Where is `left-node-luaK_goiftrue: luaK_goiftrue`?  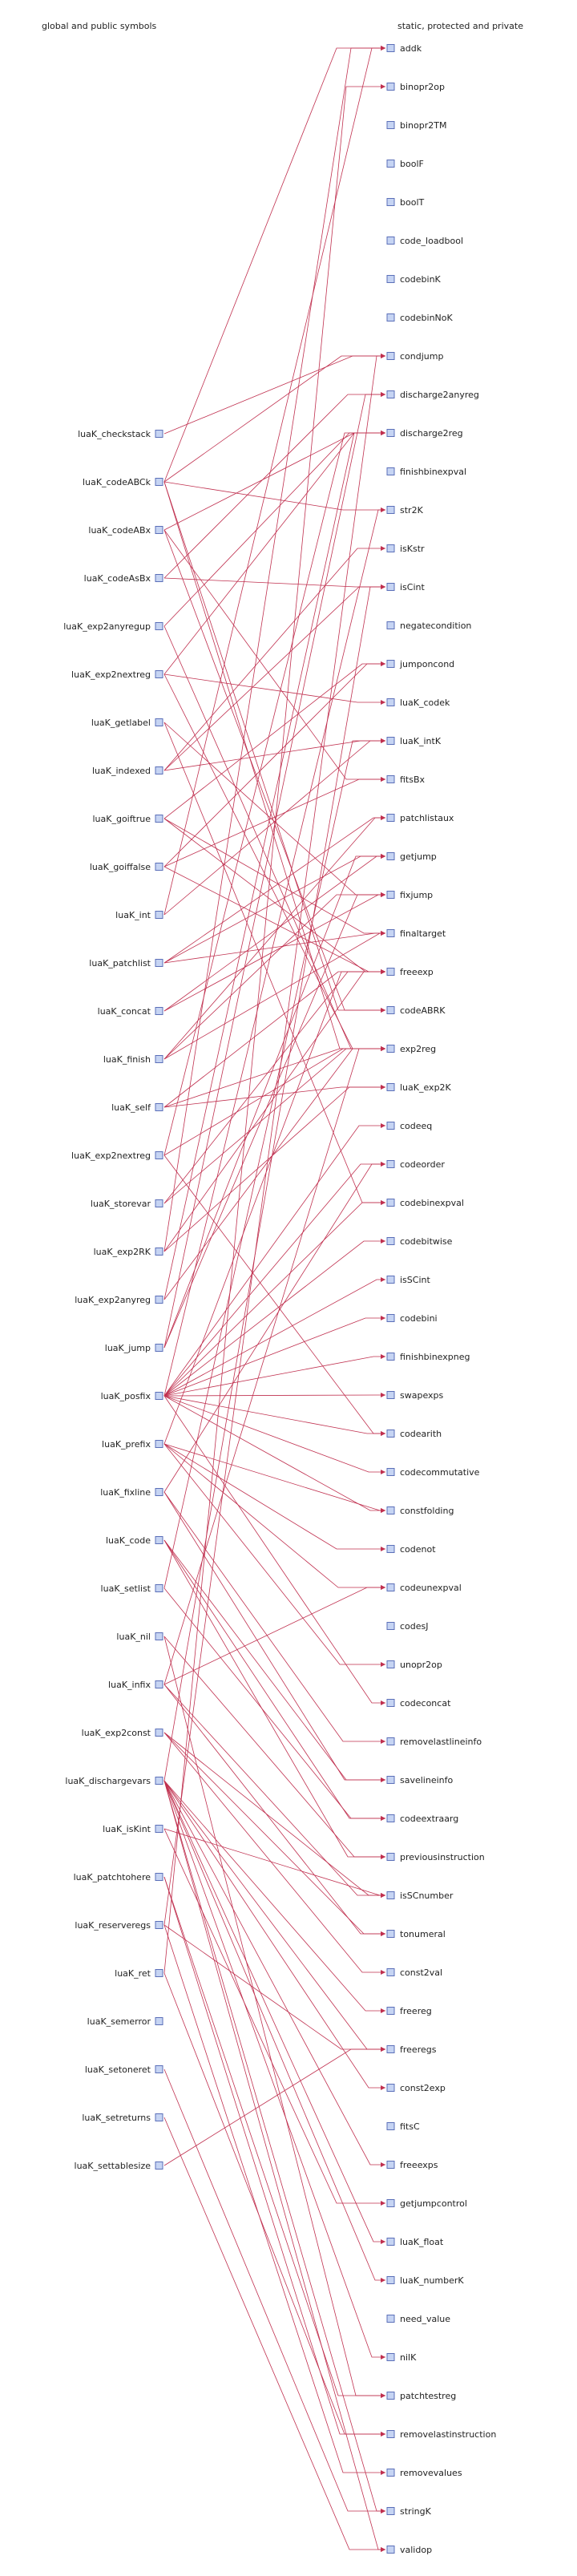 left-node-luaK_goiftrue: luaK_goiftrue is located at coordinates (127, 819).